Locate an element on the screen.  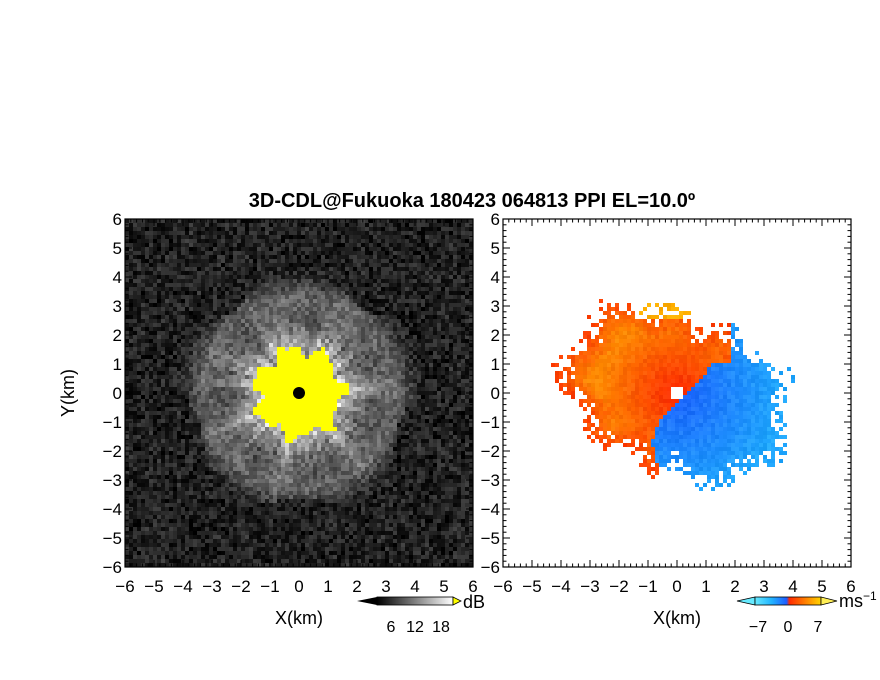
left-colorbar-low-arrow is located at coordinates (367, 601).